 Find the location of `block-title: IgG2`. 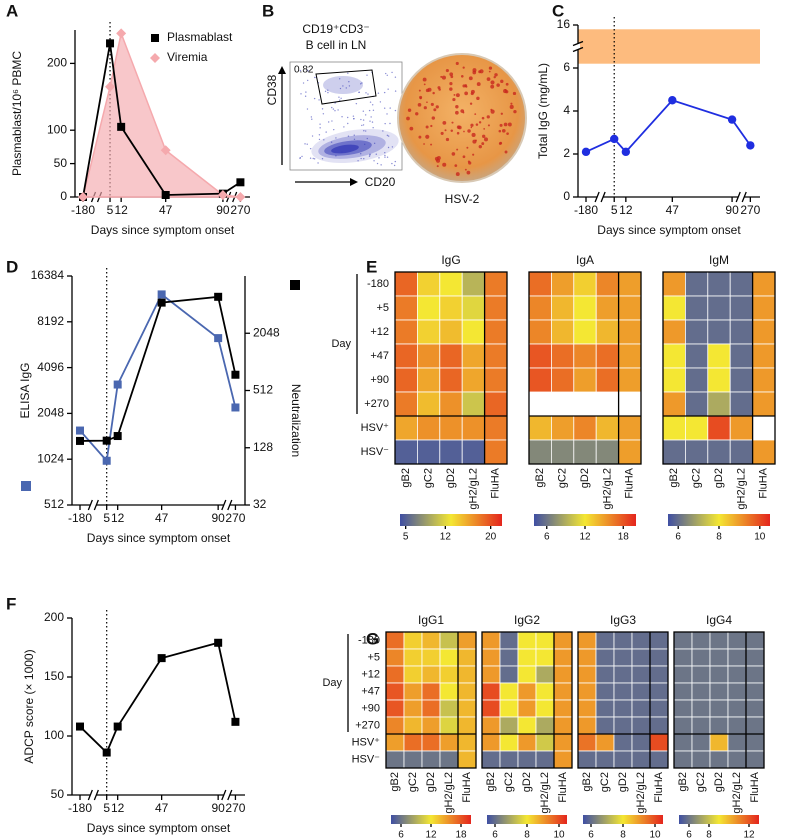

block-title: IgG2 is located at coordinates (527, 620).